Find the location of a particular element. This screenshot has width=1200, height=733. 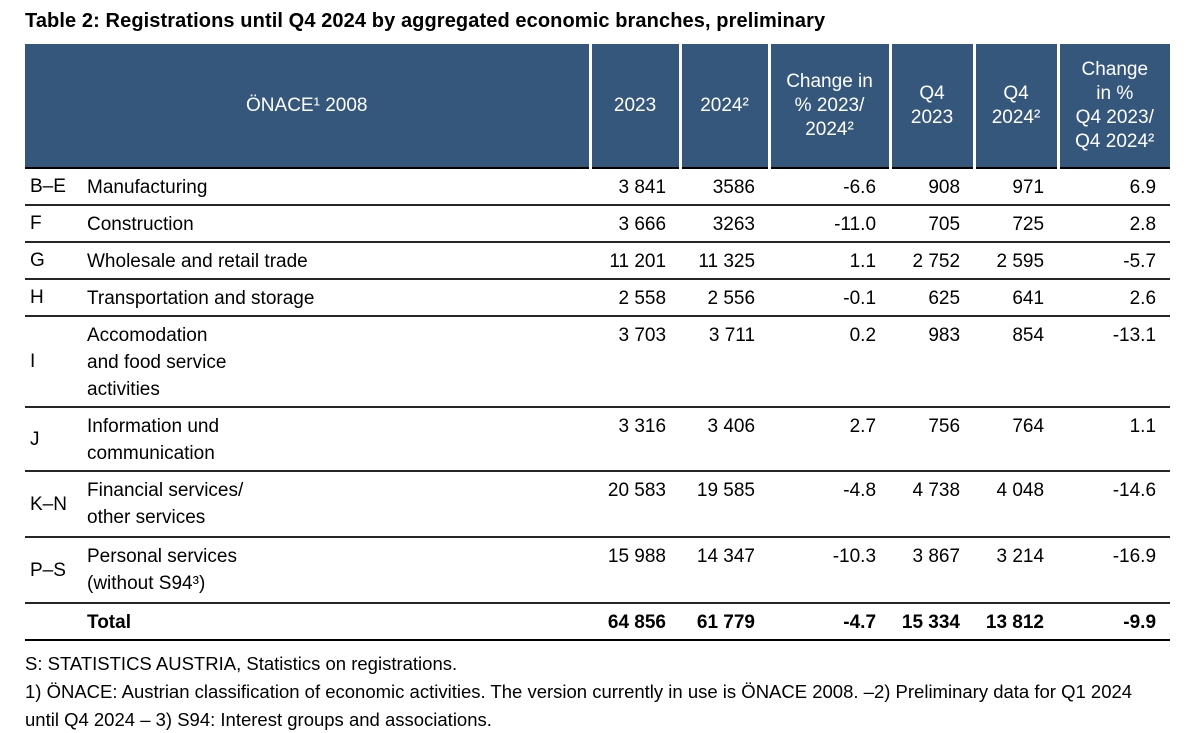

row-label: Personal services (without S94³) is located at coordinates (162, 570).